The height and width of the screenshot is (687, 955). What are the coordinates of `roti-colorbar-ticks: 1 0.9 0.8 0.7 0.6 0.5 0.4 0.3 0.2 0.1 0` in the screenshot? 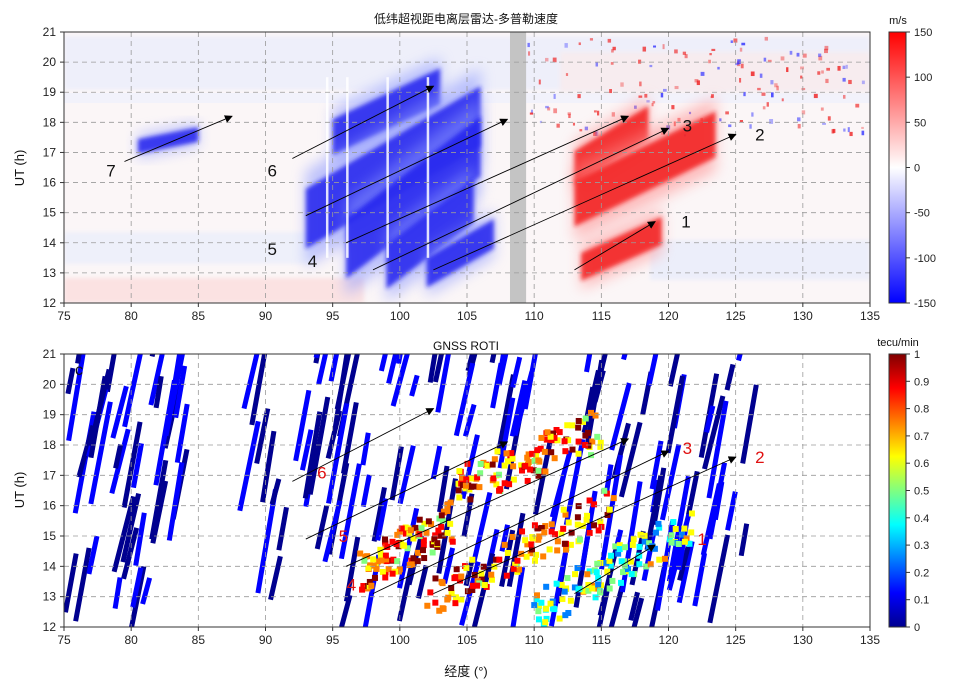 It's located at (917, 491).